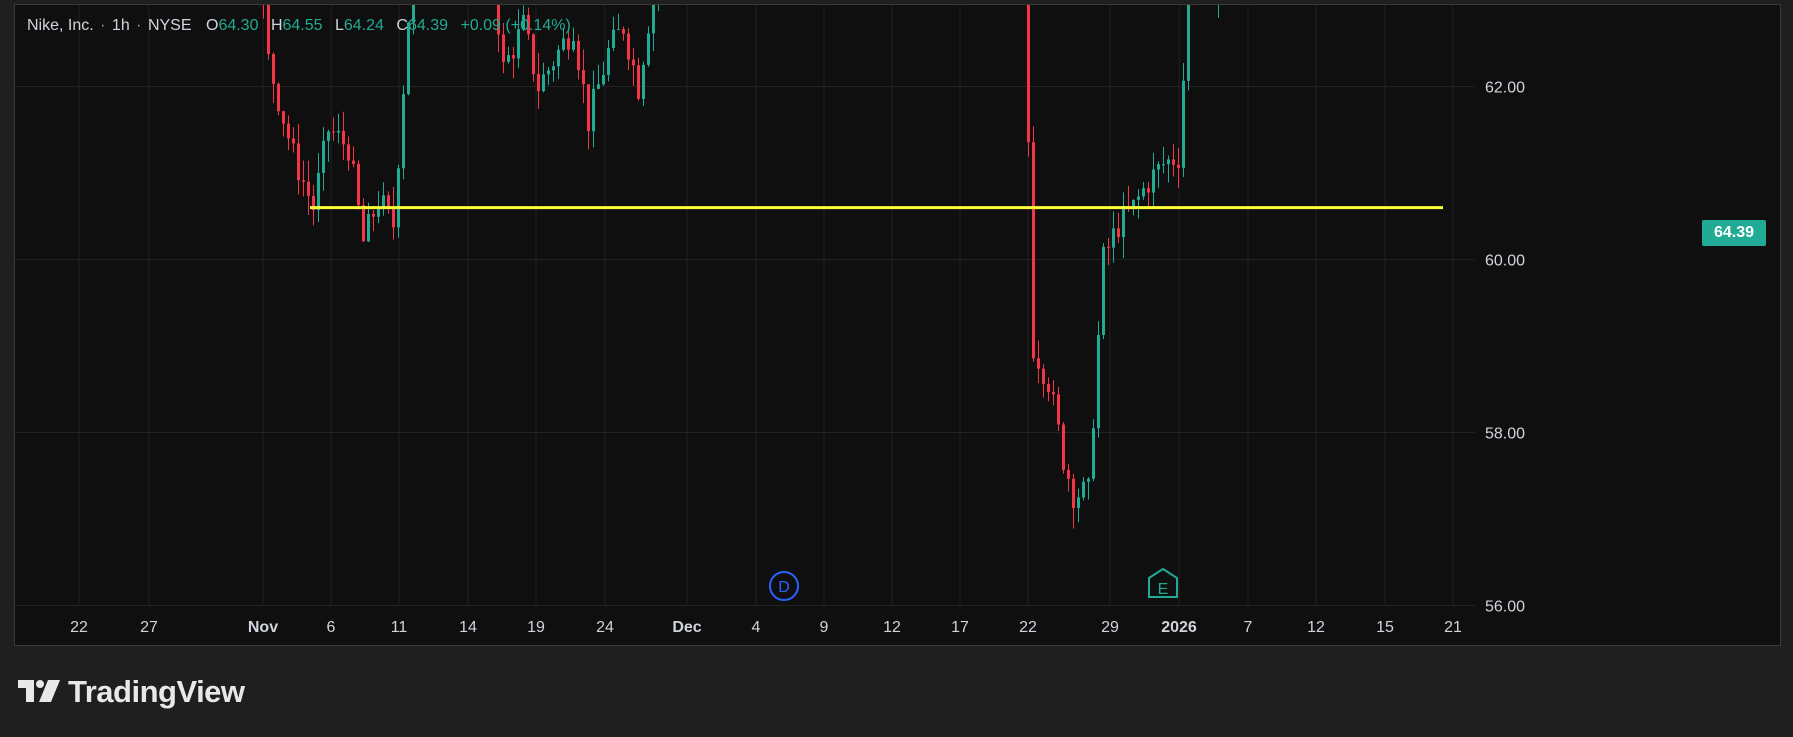 The image size is (1793, 737). Describe the element at coordinates (399, 627) in the screenshot. I see `time-tick-label: 11` at that location.